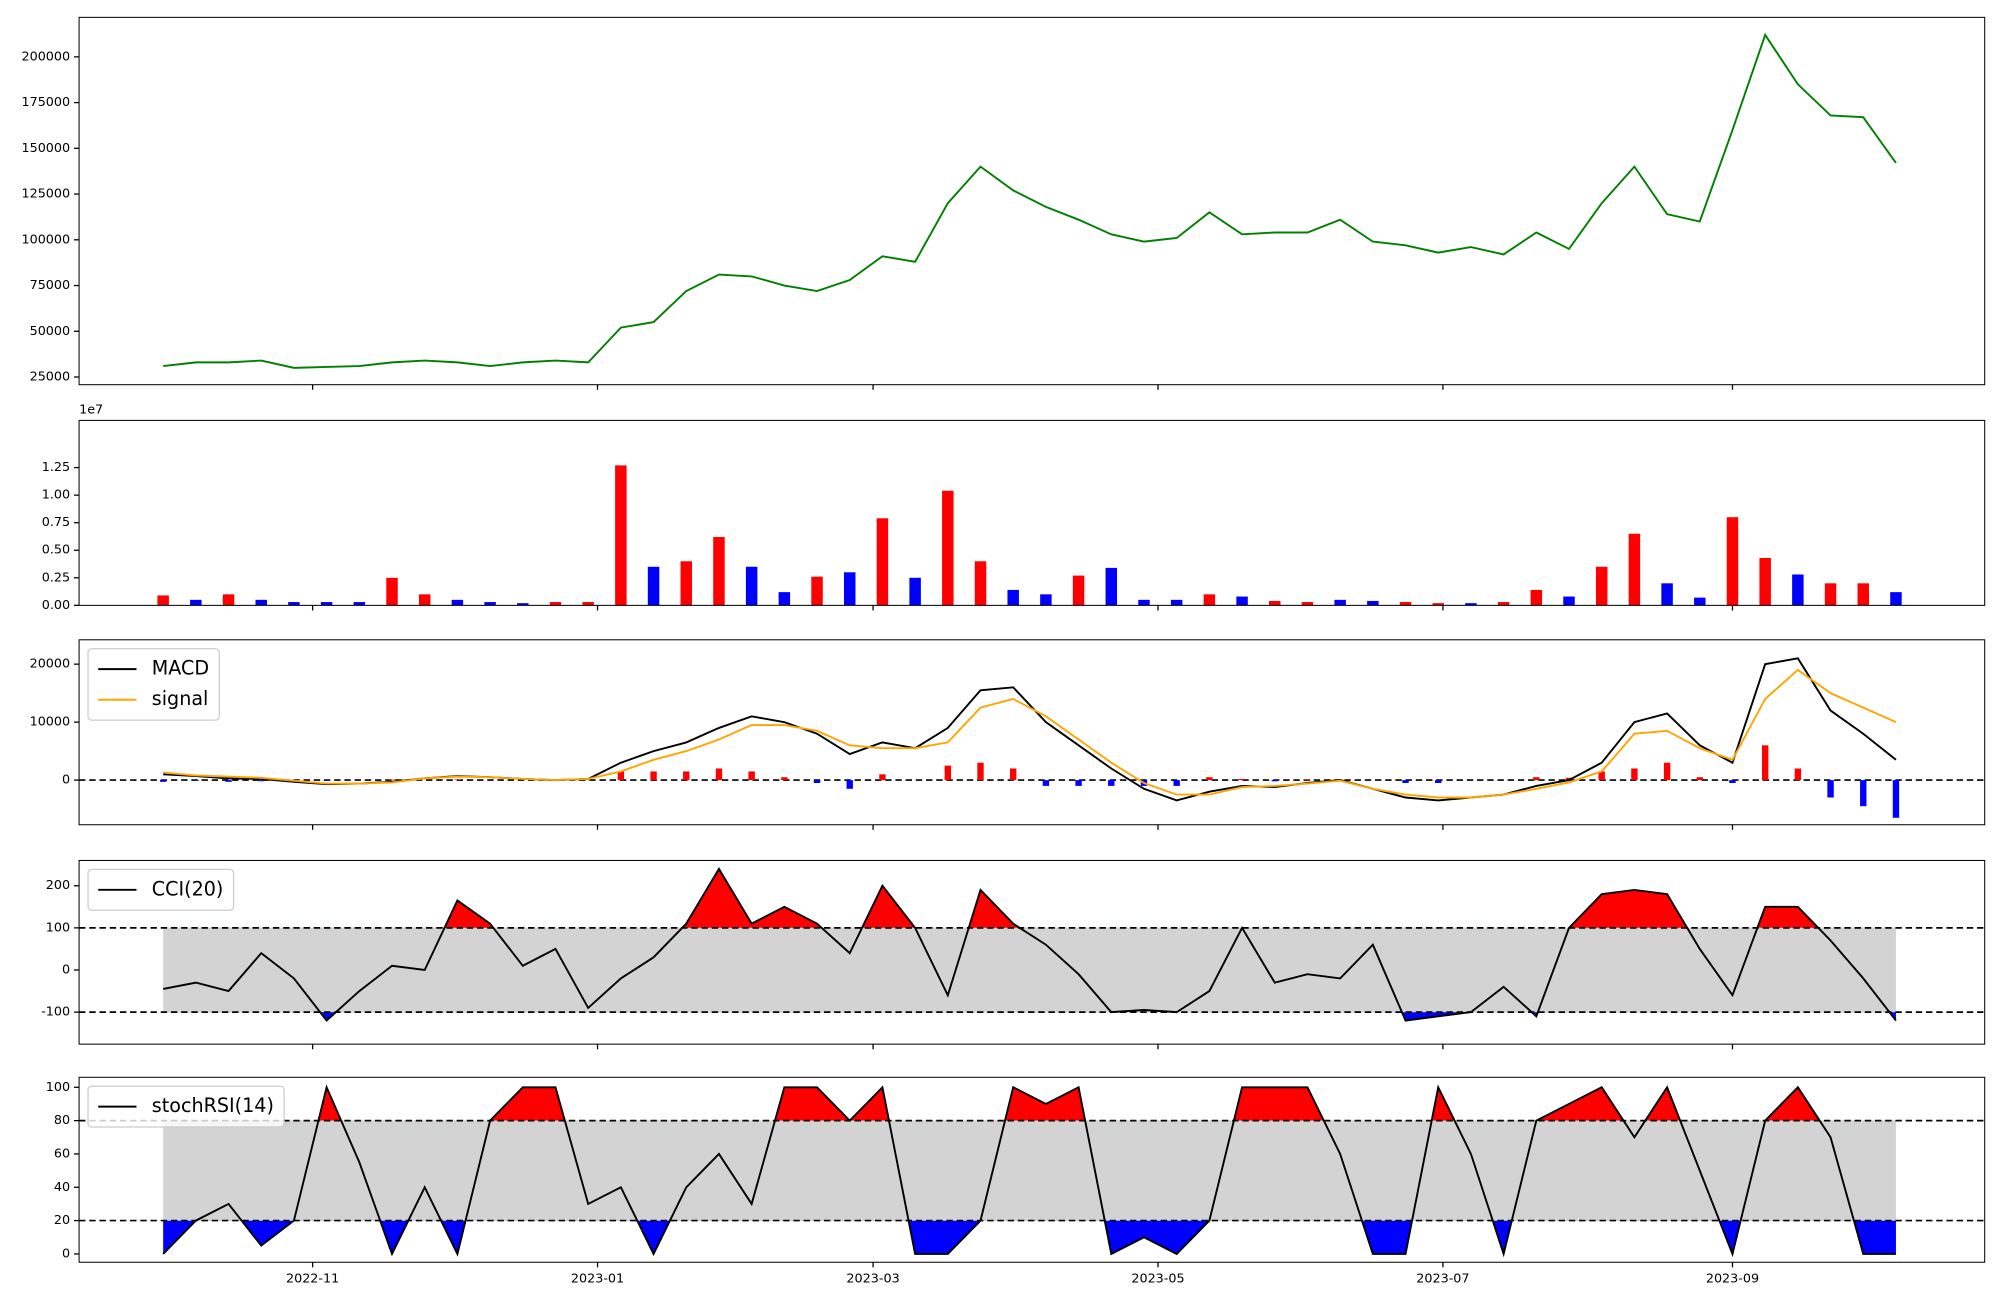 The width and height of the screenshot is (2000, 1300). What do you see at coordinates (1732, 1278) in the screenshot?
I see `x-tick-label: 2023-09` at bounding box center [1732, 1278].